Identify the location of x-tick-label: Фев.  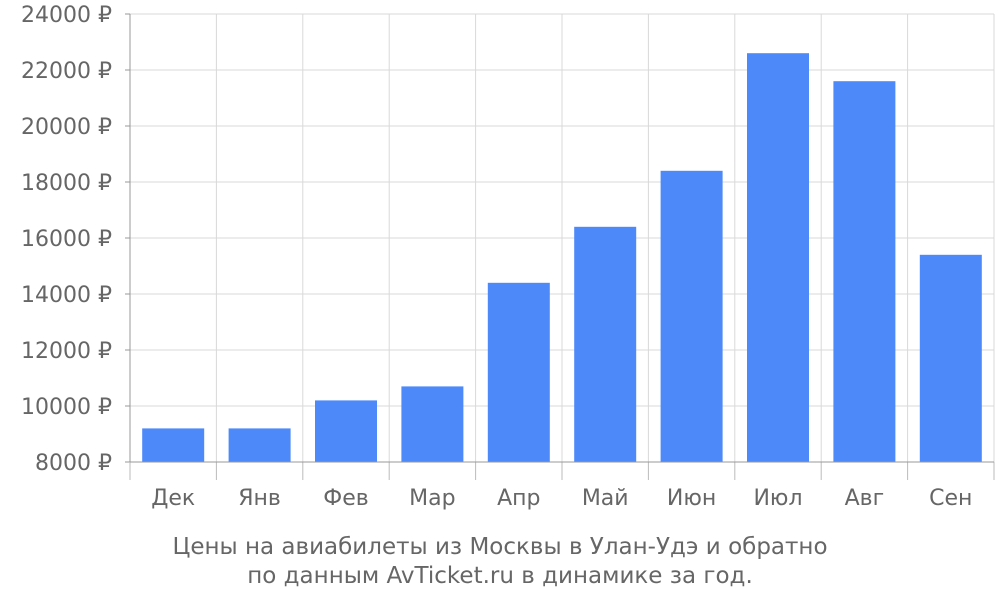
(345, 498).